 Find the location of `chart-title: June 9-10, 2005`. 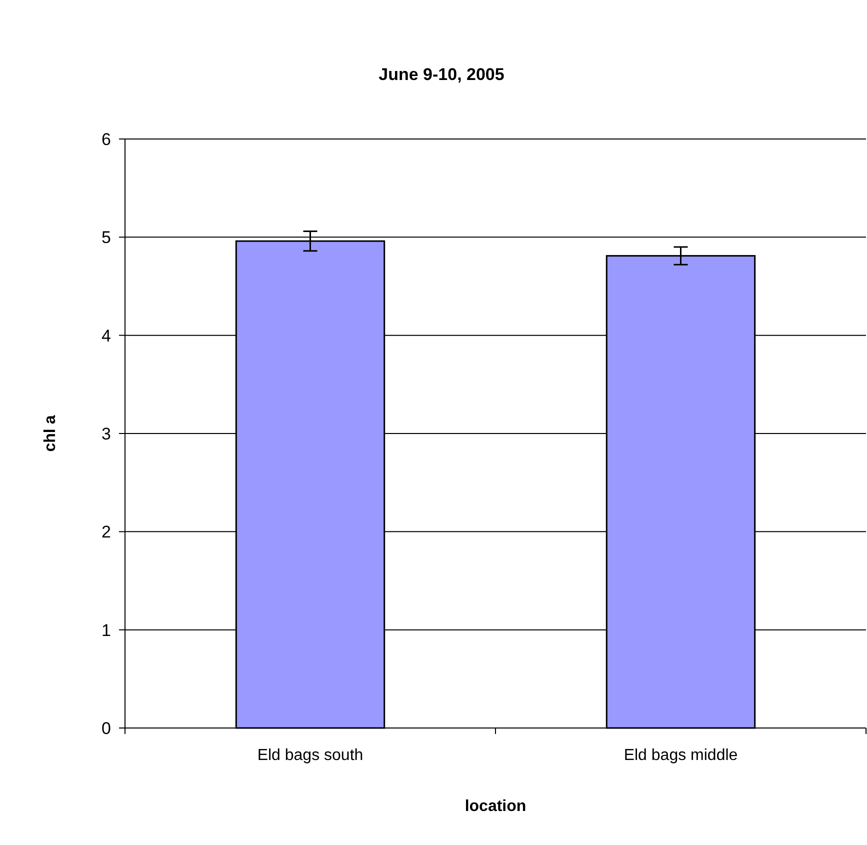

chart-title: June 9-10, 2005 is located at coordinates (441, 74).